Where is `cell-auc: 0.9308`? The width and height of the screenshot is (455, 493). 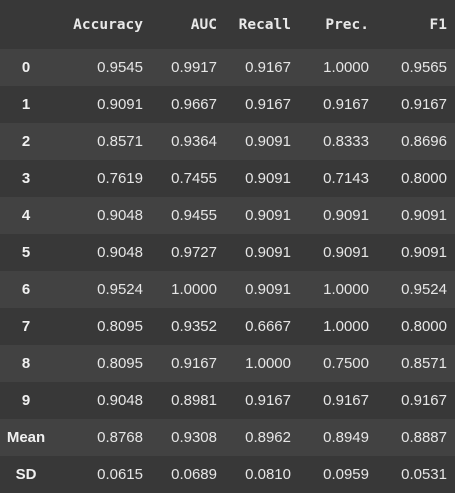 cell-auc: 0.9308 is located at coordinates (194, 437).